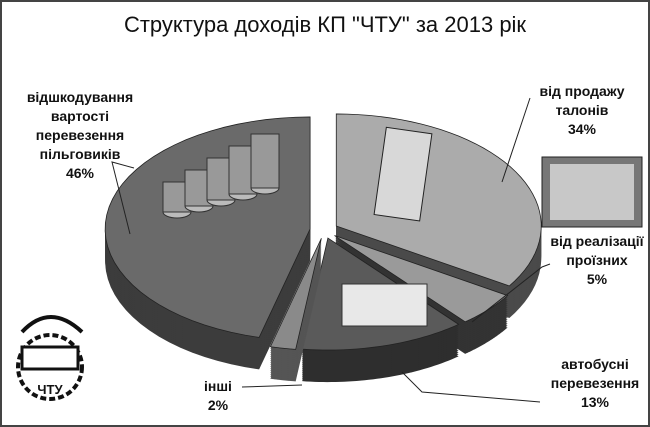 This screenshot has width=650, height=427. I want to click on logo-text: ЧТУ, so click(50, 389).